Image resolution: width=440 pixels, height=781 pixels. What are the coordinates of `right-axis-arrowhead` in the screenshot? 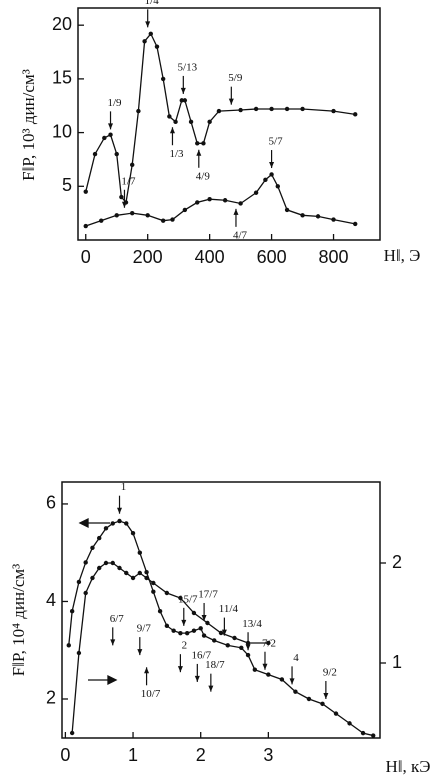 It's located at (112, 680).